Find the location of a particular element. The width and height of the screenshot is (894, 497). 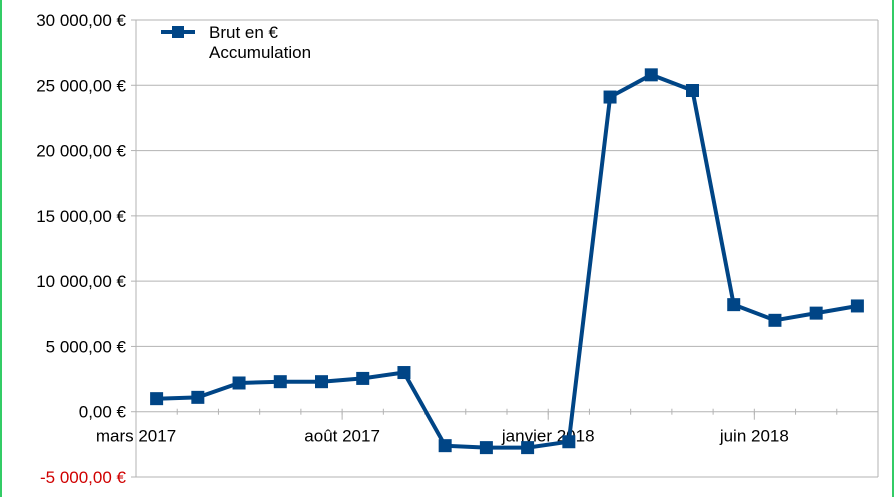

legend: Brut en € Accumulation is located at coordinates (236, 42).